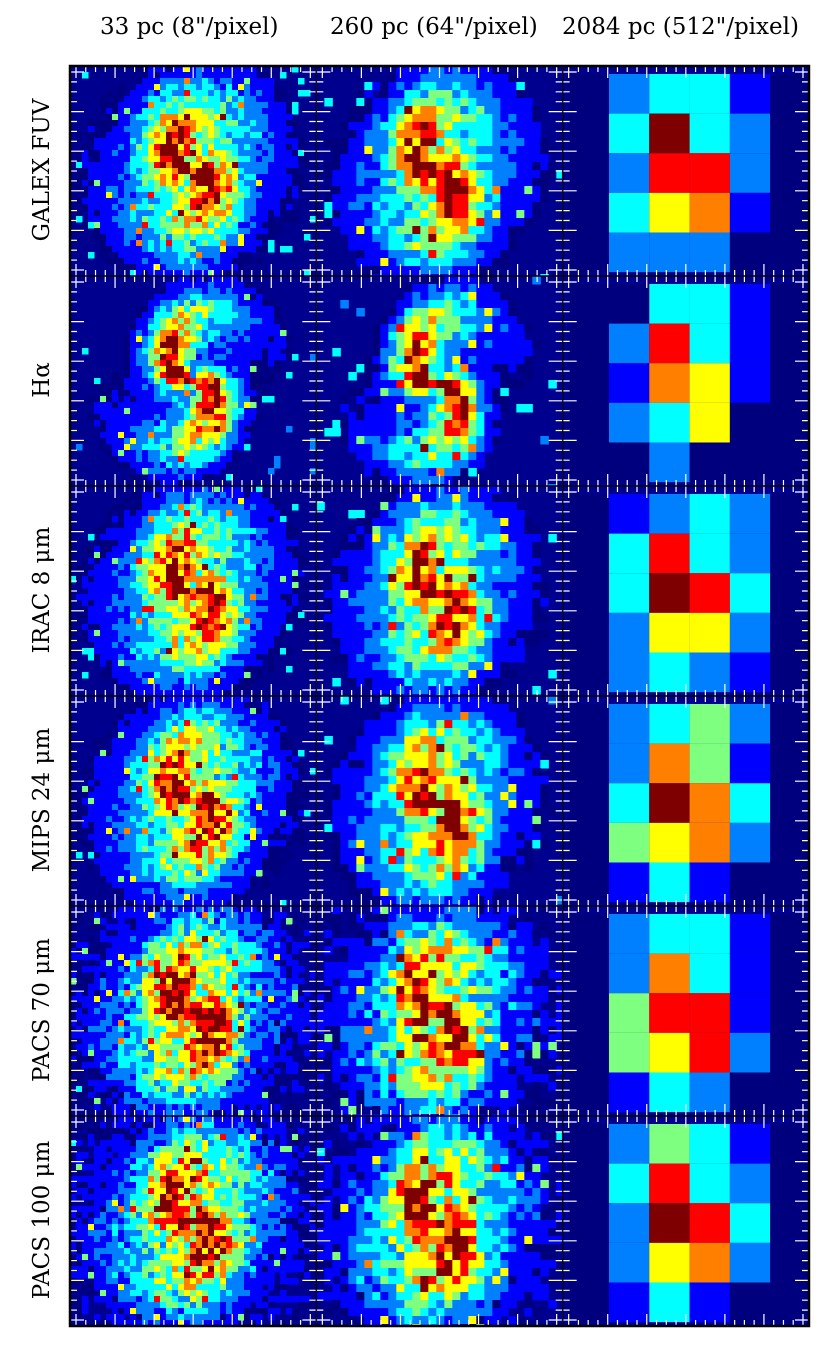  Describe the element at coordinates (680, 27) in the screenshot. I see `column-label-2084pc: 2084 pc (512"/pixel)` at that location.